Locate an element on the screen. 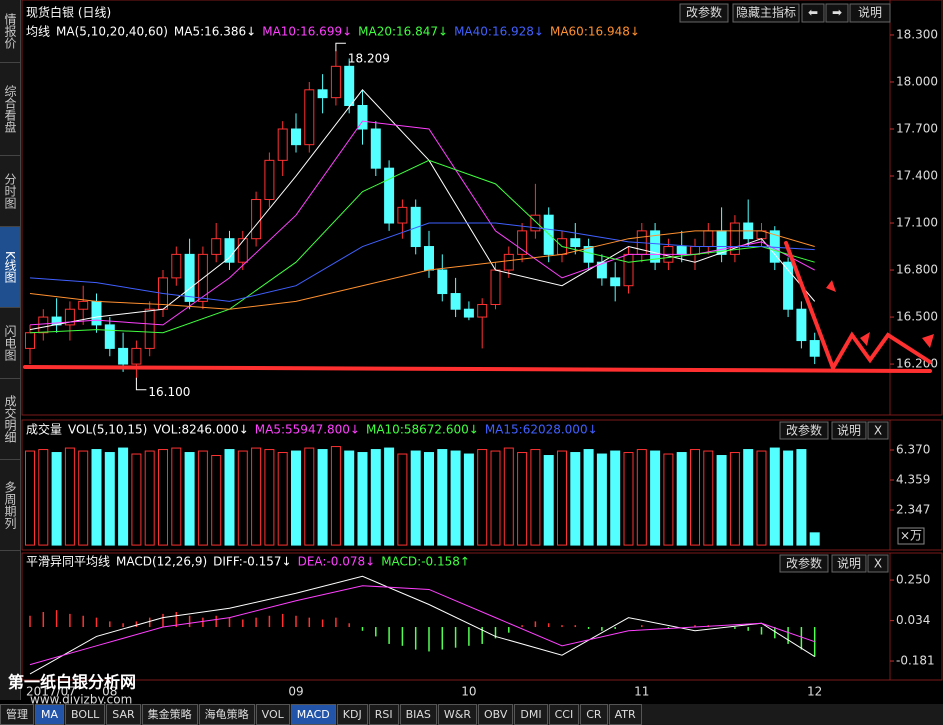  indicator-tab: 管理 is located at coordinates (17, 714).